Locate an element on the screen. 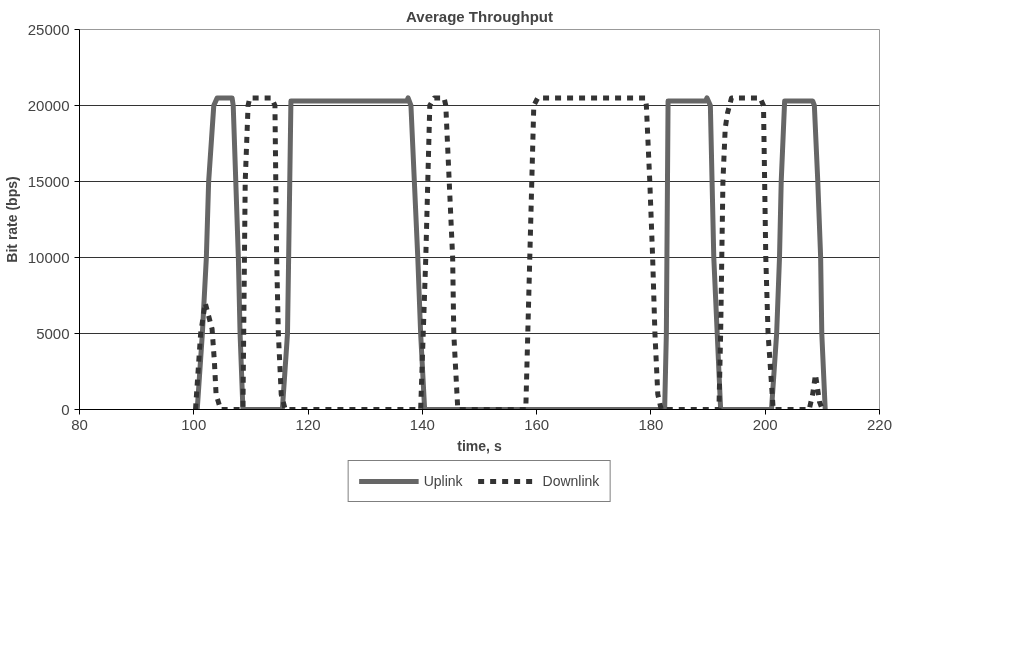 The image size is (1013, 670). y-axis-title: Bit rate (bps) is located at coordinates (11, 219).